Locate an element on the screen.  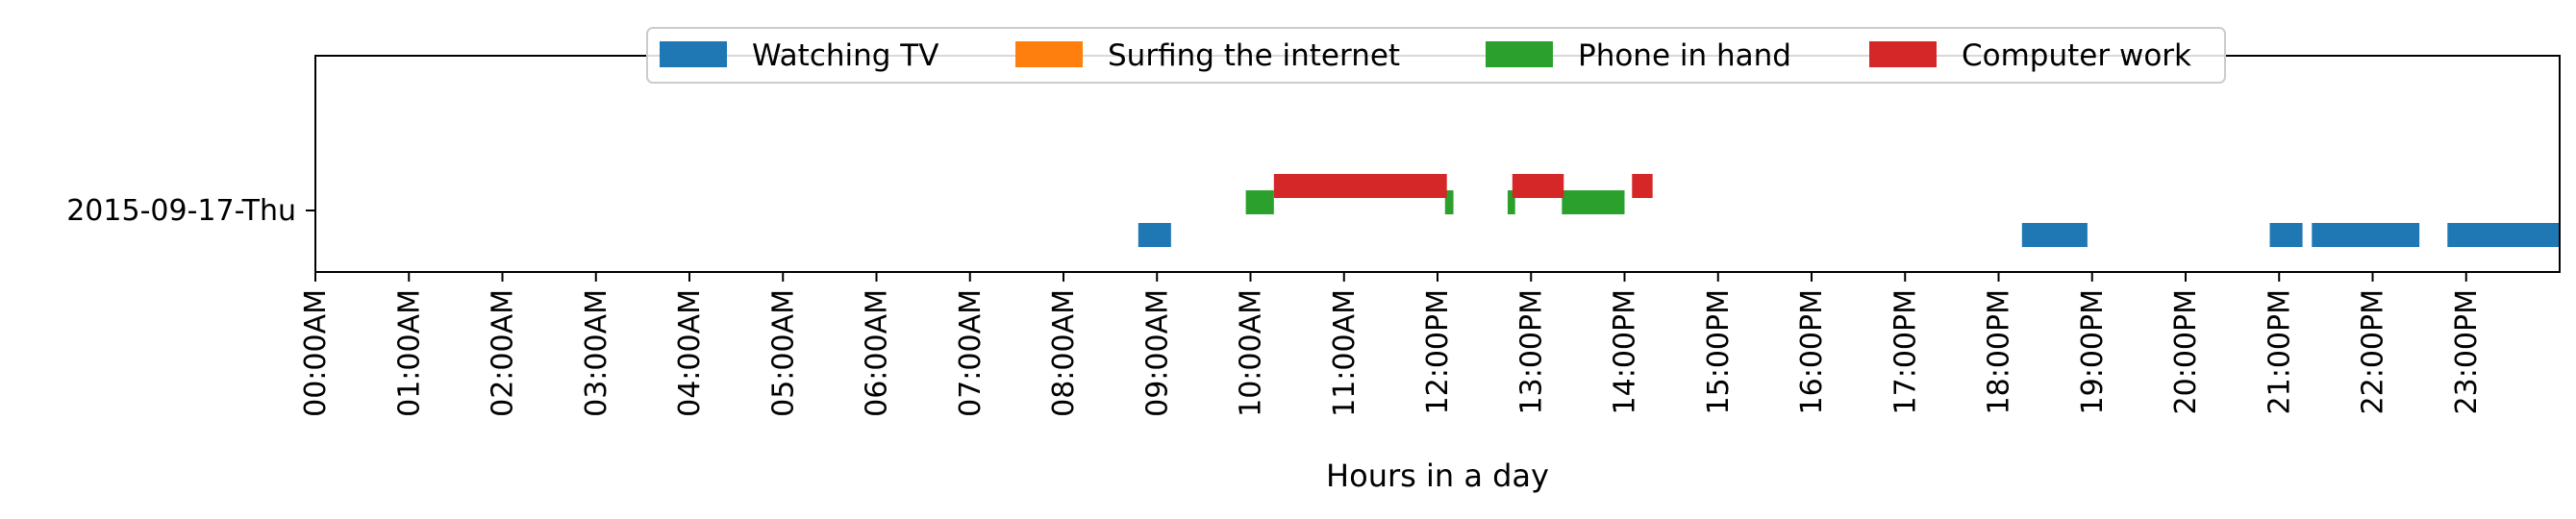
x-tick-label: 19:00PM is located at coordinates (2093, 351).